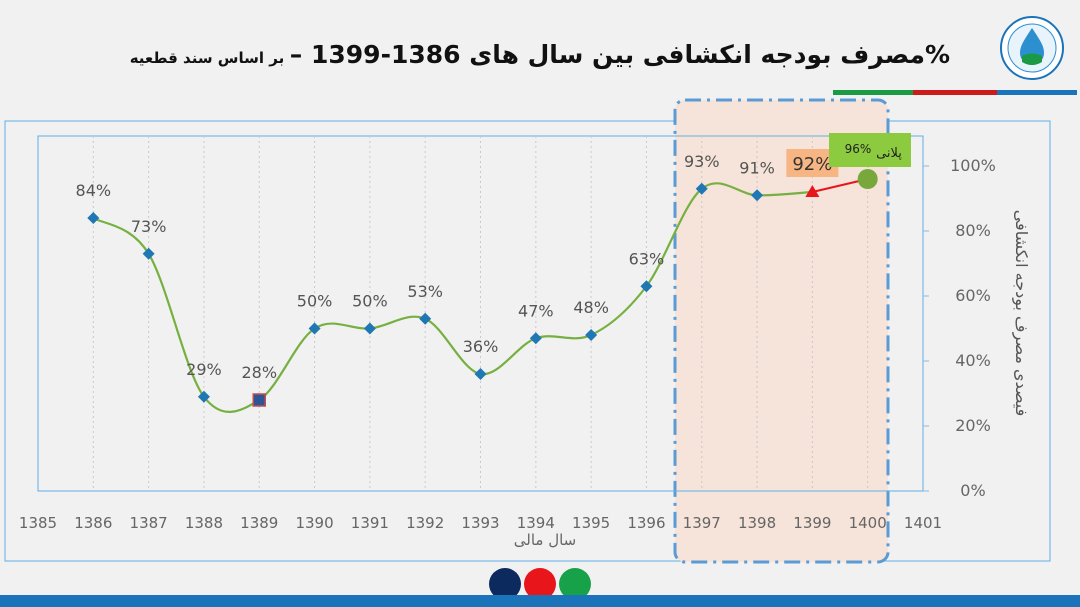  I want to click on x-axis-label: سال مالی, so click(545, 540).